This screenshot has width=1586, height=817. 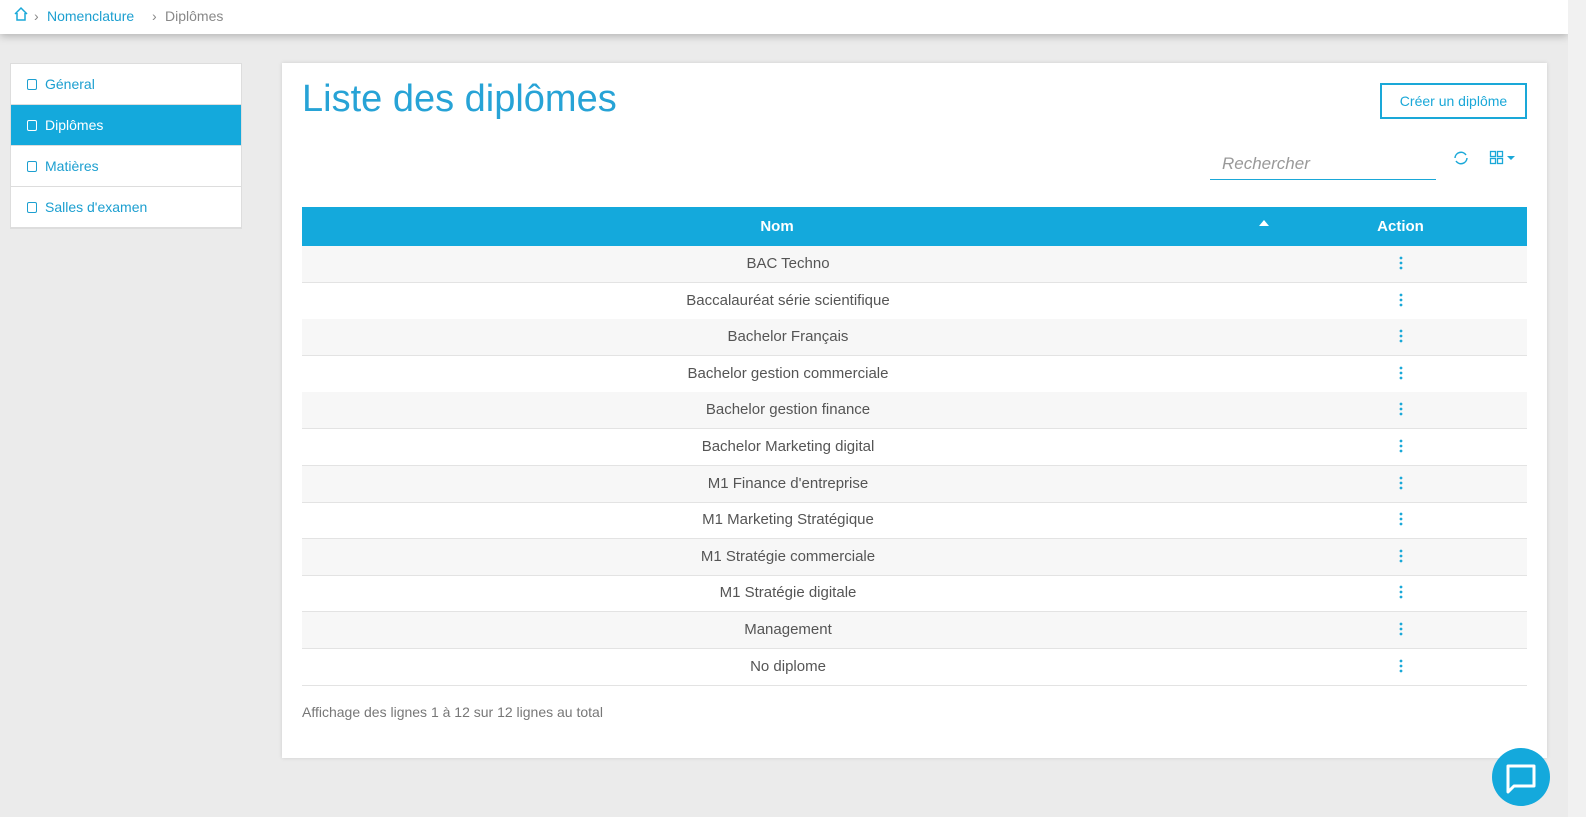 I want to click on row-name: Bachelor gestion commerciale, so click(x=788, y=373).